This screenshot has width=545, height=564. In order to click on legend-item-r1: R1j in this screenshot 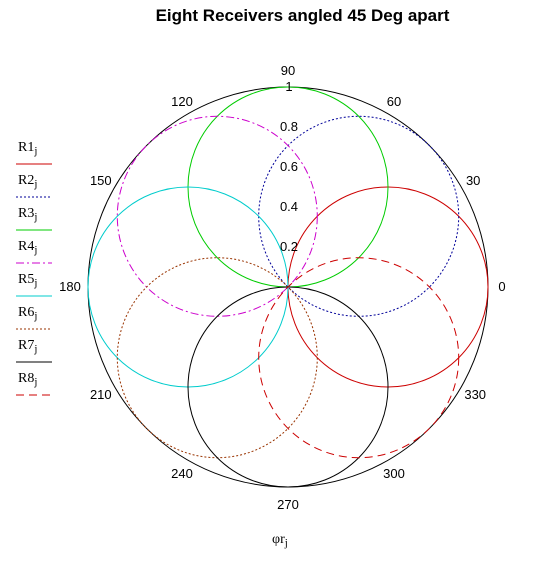, I will do `click(32, 156)`.